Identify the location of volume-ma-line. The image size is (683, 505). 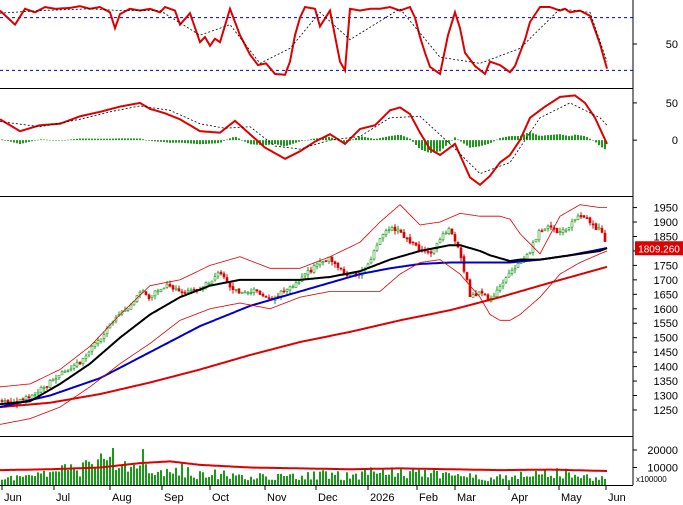
(303, 466).